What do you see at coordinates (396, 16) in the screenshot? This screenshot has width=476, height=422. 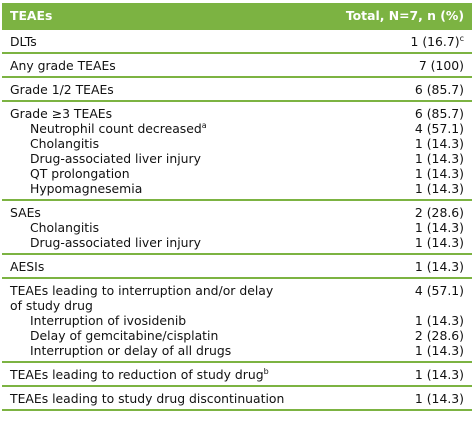 I see `header-total: Total, N=7, n (%)` at bounding box center [396, 16].